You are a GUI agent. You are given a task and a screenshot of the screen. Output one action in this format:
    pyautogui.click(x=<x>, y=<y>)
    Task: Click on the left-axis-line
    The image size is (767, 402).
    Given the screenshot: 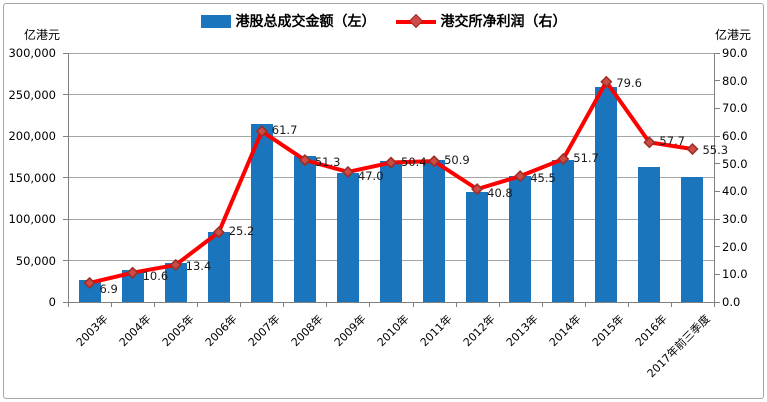 What is the action you would take?
    pyautogui.click(x=68, y=177)
    